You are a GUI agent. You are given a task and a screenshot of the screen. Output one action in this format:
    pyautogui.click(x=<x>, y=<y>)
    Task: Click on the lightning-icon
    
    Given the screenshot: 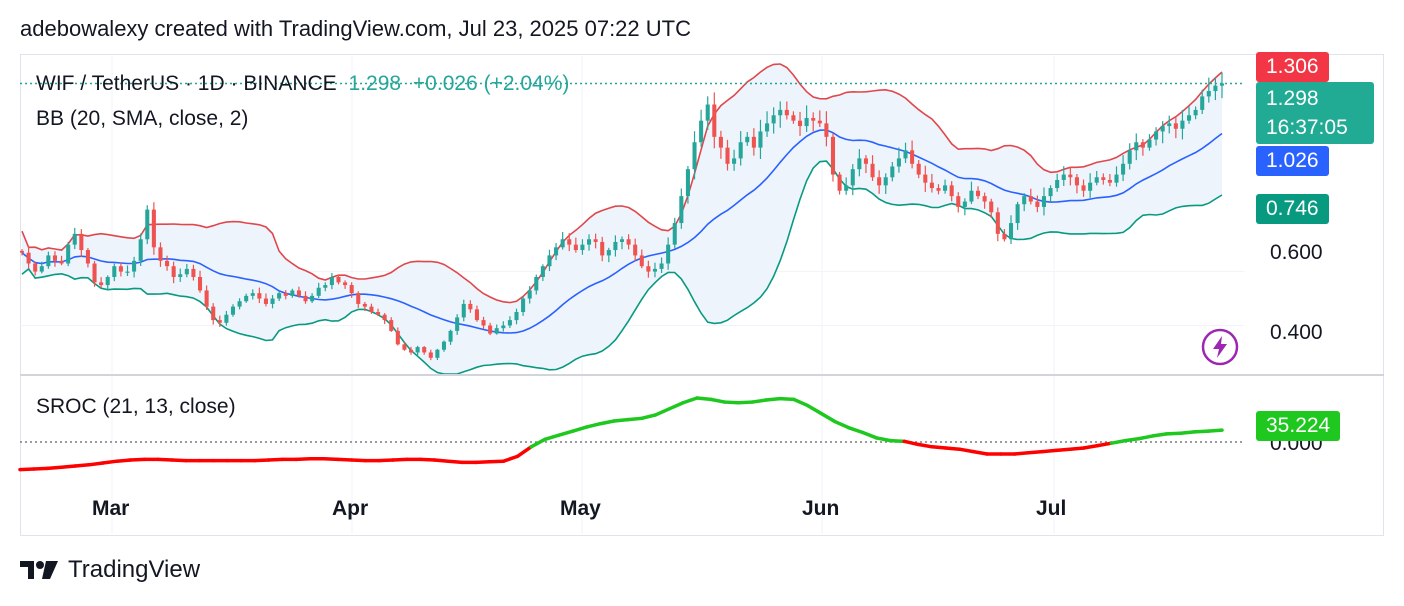 What is the action you would take?
    pyautogui.click(x=1220, y=347)
    